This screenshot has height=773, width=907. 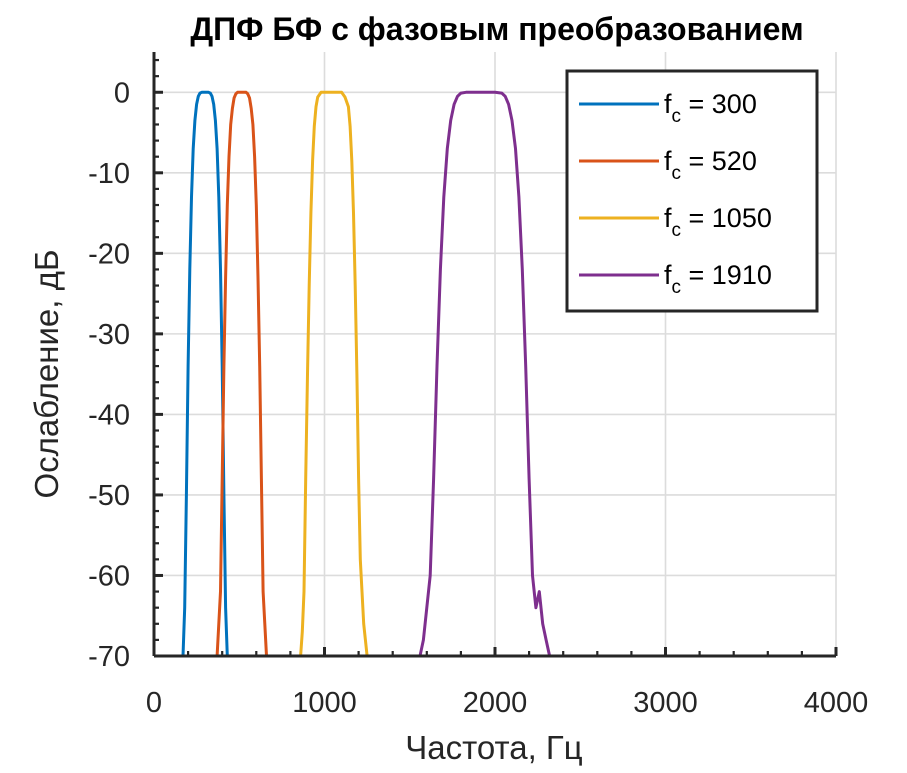 I want to click on x-tick-label-1: 1000, so click(x=324, y=703).